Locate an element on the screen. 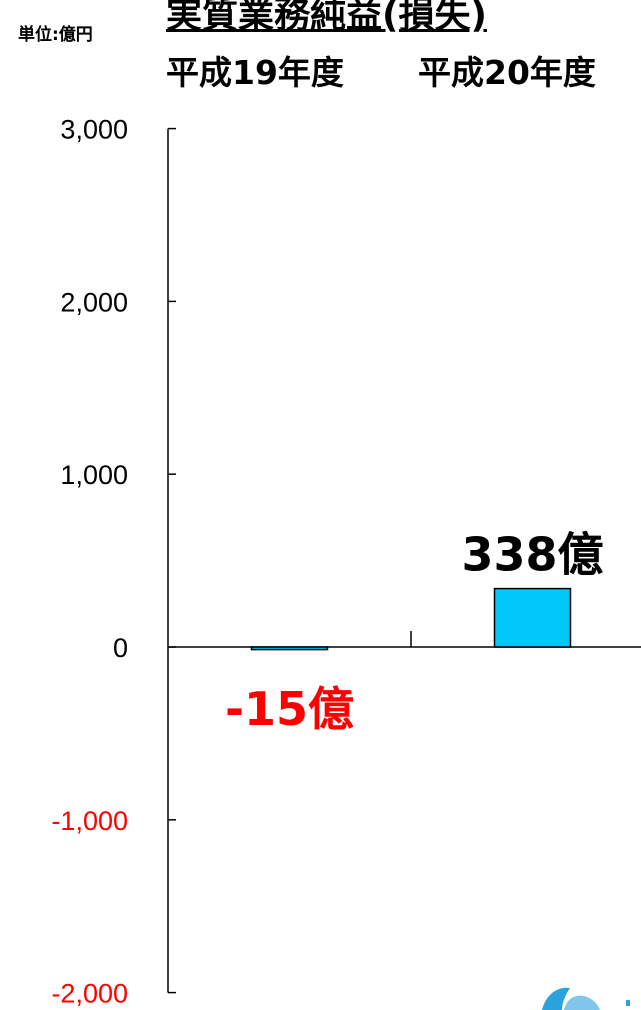 This screenshot has width=641, height=1010. period-label-fy20: 平成20年度 is located at coordinates (507, 72).